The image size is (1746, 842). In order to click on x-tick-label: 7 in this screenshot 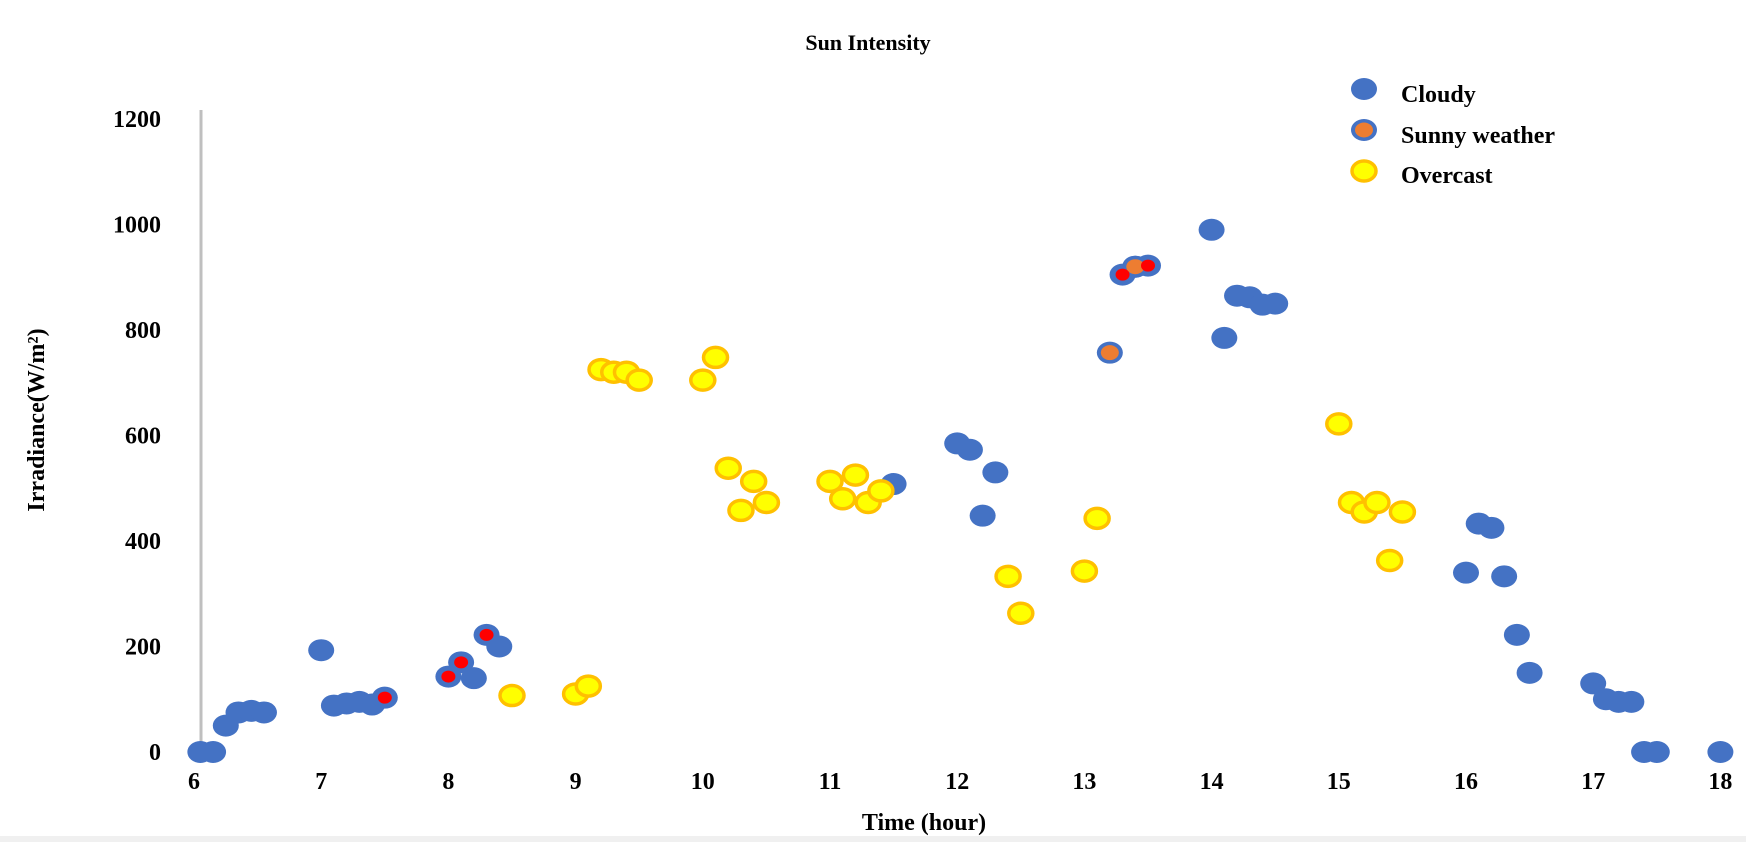, I will do `click(321, 782)`.